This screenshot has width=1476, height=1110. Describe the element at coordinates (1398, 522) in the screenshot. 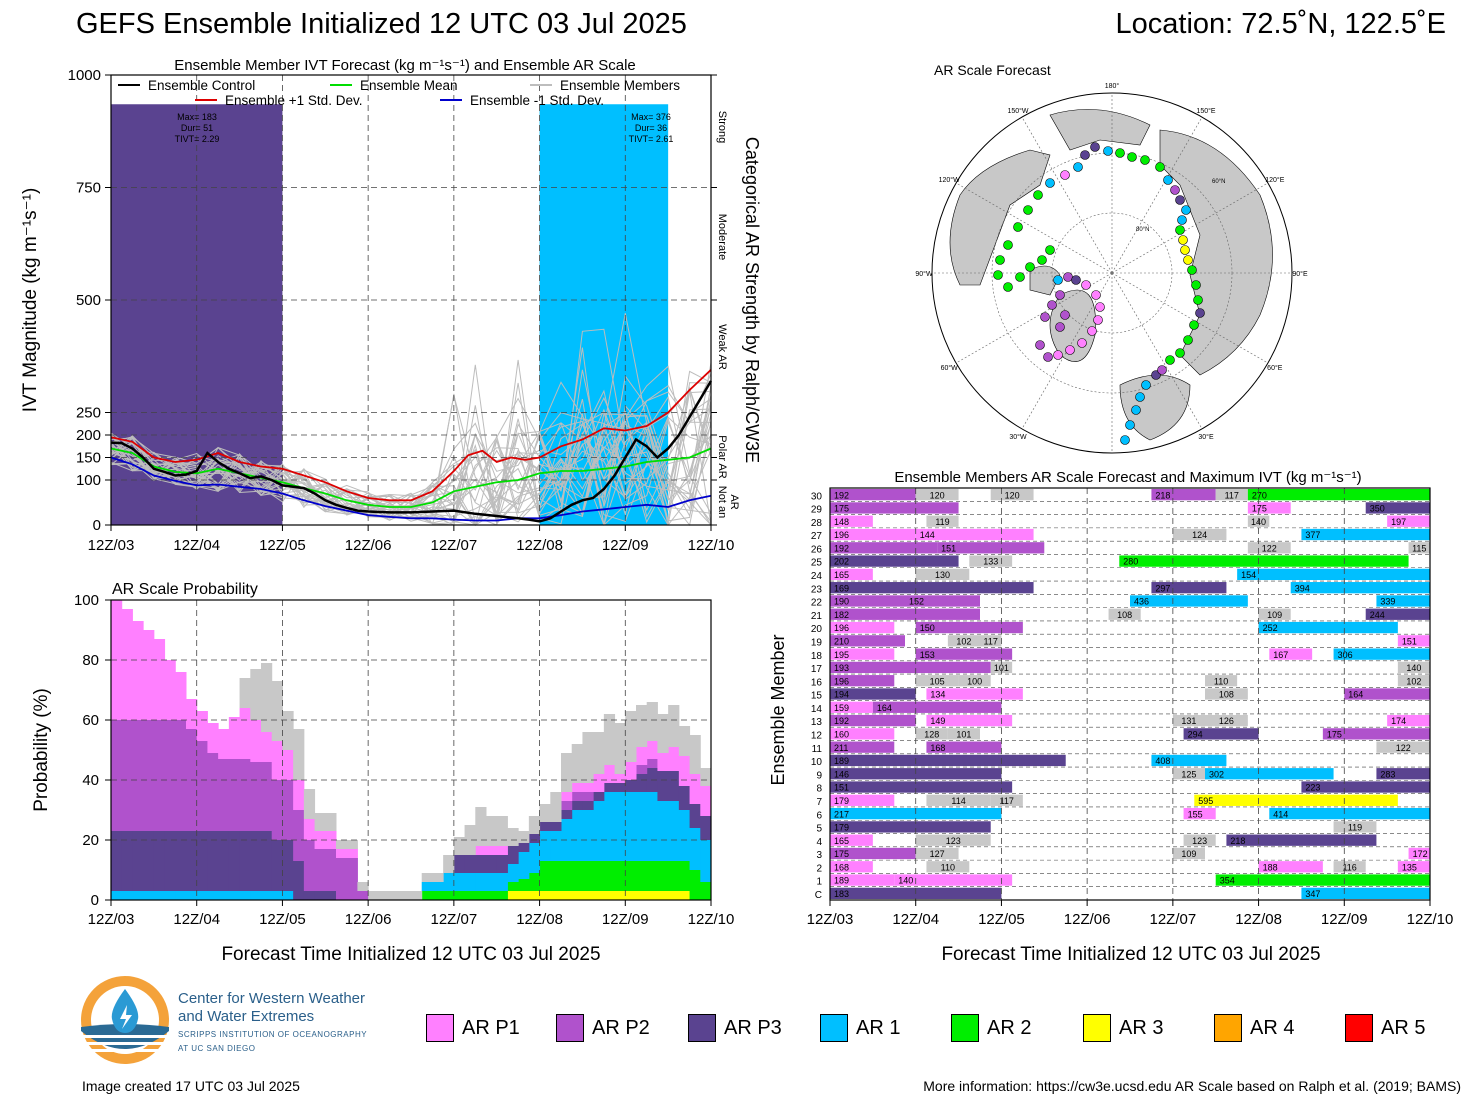

I see `member-max-ivt-label: 197` at that location.